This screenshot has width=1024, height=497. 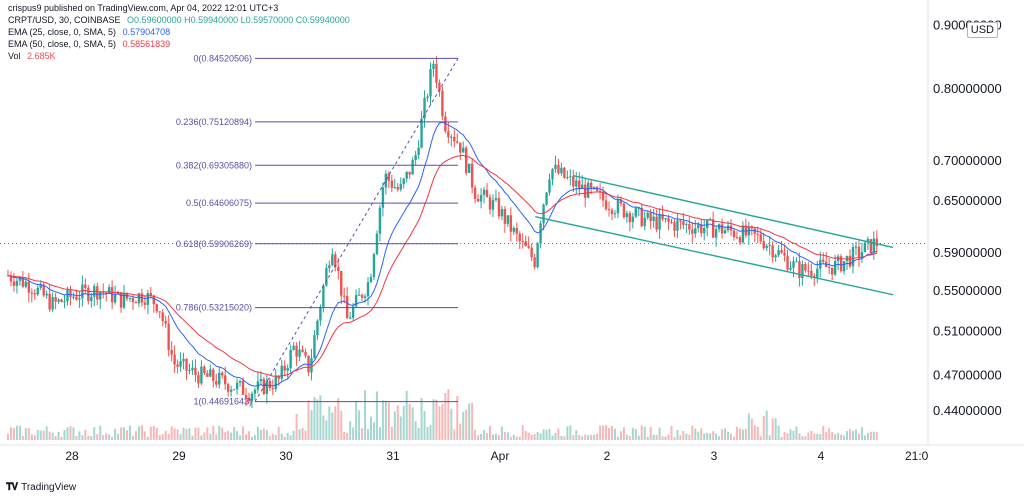 What do you see at coordinates (146, 32) in the screenshot?
I see `ema25-value: 0.57904708` at bounding box center [146, 32].